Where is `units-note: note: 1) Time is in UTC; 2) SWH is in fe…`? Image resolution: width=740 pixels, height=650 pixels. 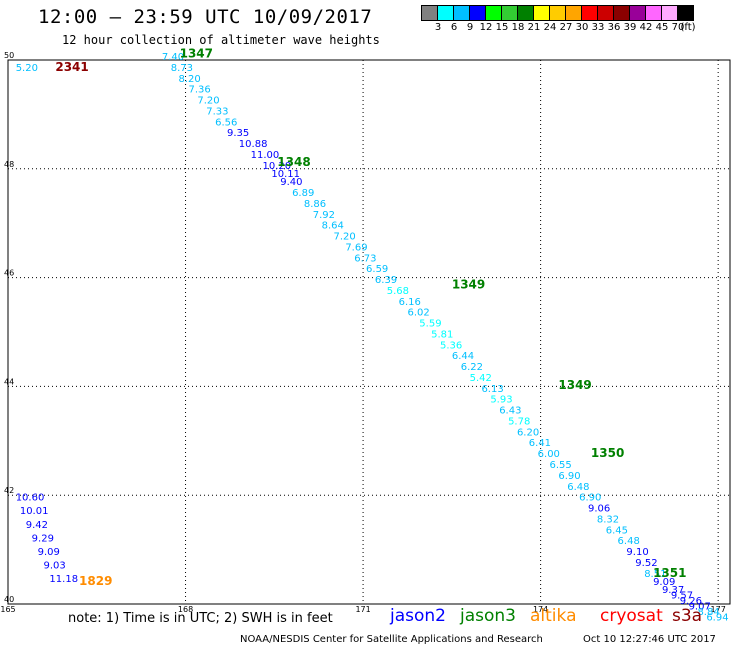 units-note: note: 1) Time is in UTC; 2) SWH is in fe… is located at coordinates (200, 618).